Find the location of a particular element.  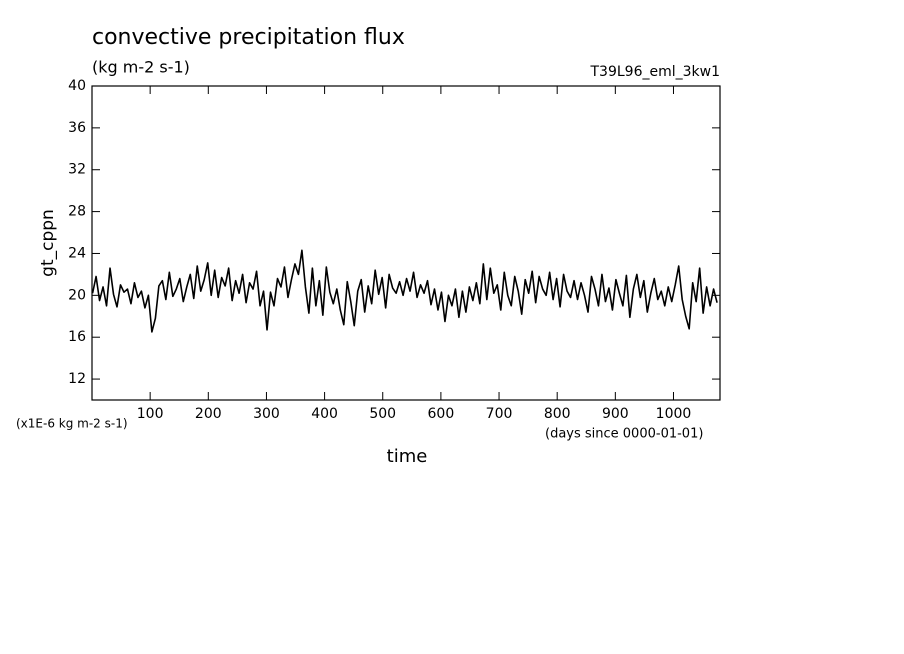

x-tick-label: 600 is located at coordinates (441, 414).